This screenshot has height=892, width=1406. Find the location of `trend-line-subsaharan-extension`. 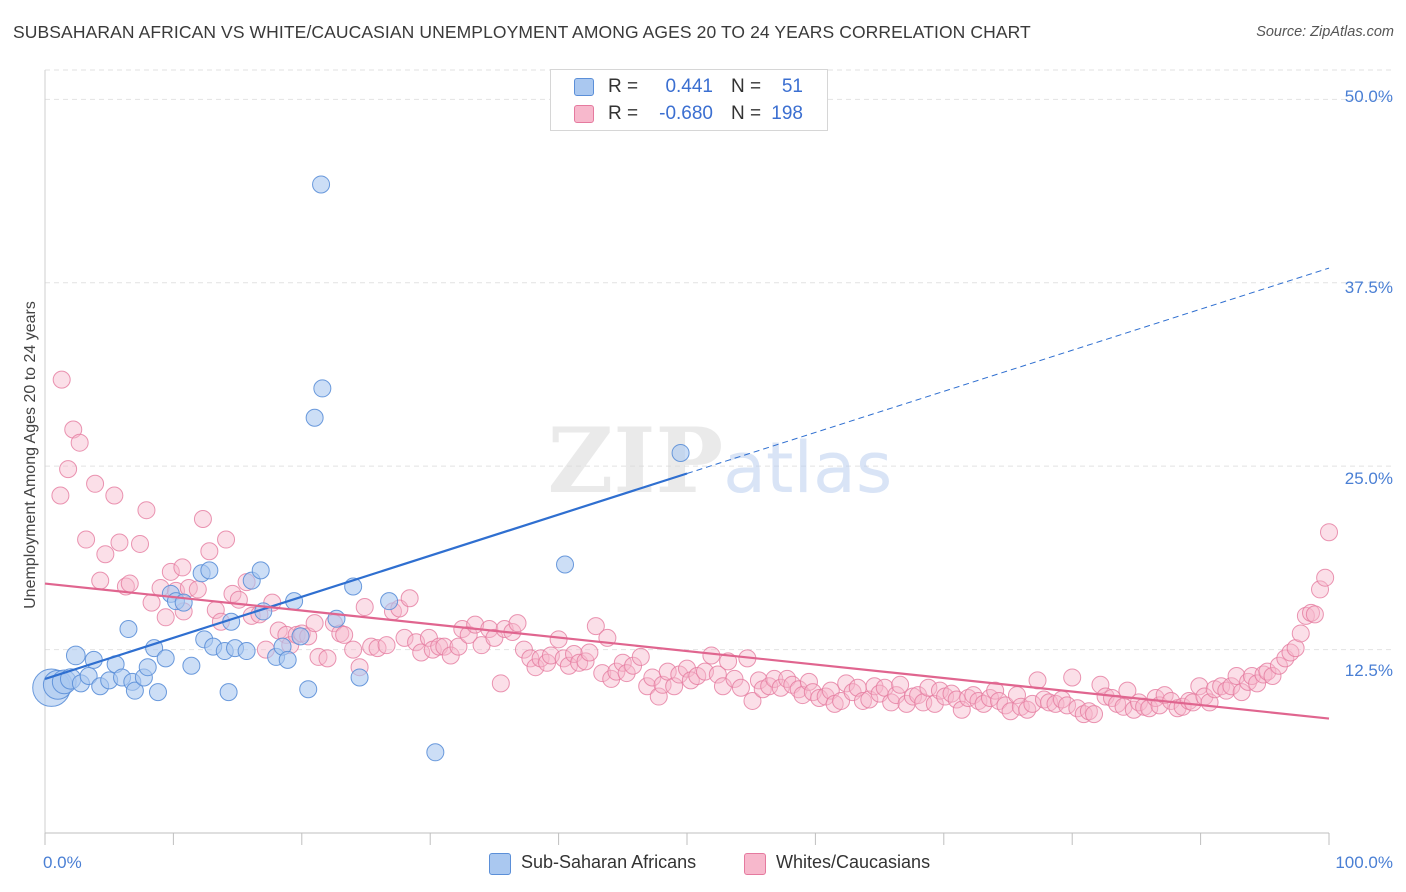

trend-line-subsaharan-extension is located at coordinates (1008, 370).